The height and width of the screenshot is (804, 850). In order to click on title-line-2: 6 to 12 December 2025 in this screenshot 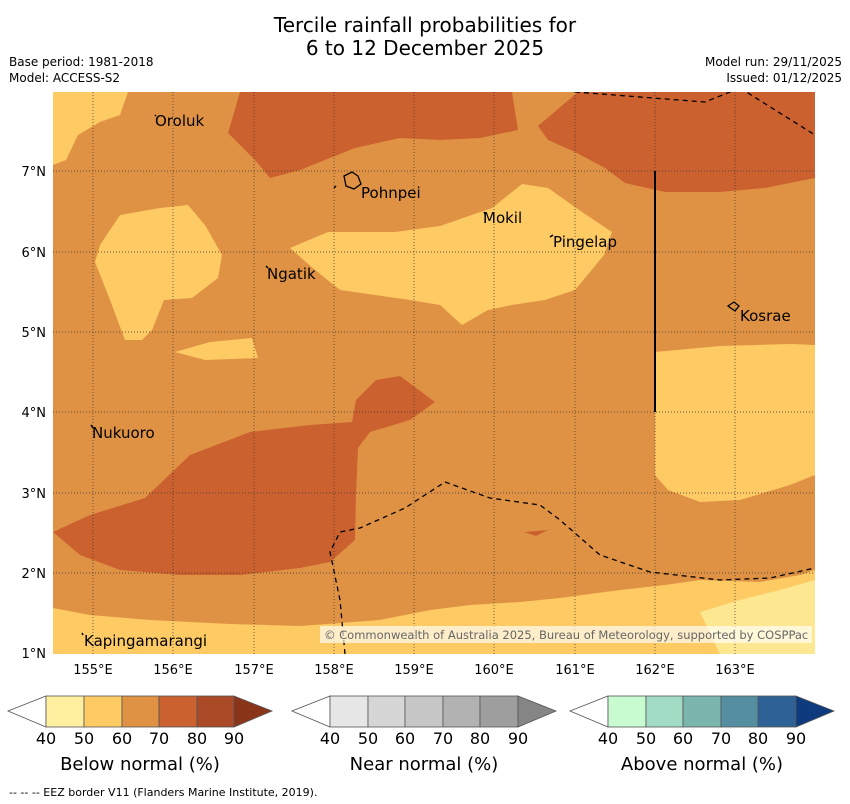, I will do `click(425, 48)`.